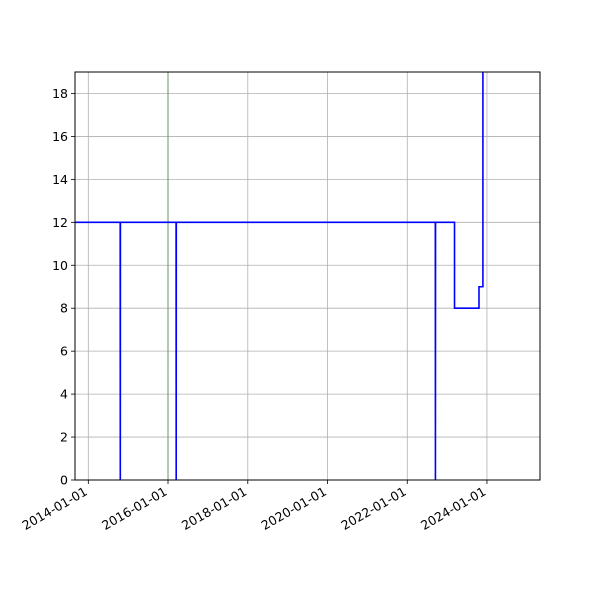 The image size is (600, 600). Describe the element at coordinates (64, 308) in the screenshot. I see `y-tick-label: 8` at that location.